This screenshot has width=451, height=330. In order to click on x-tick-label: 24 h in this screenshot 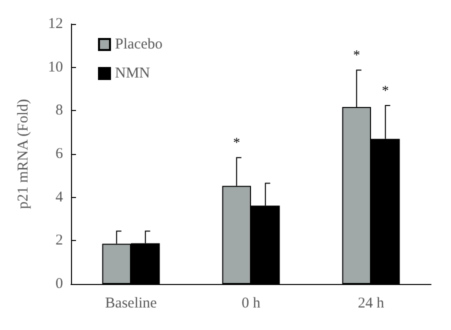, I will do `click(371, 304)`.